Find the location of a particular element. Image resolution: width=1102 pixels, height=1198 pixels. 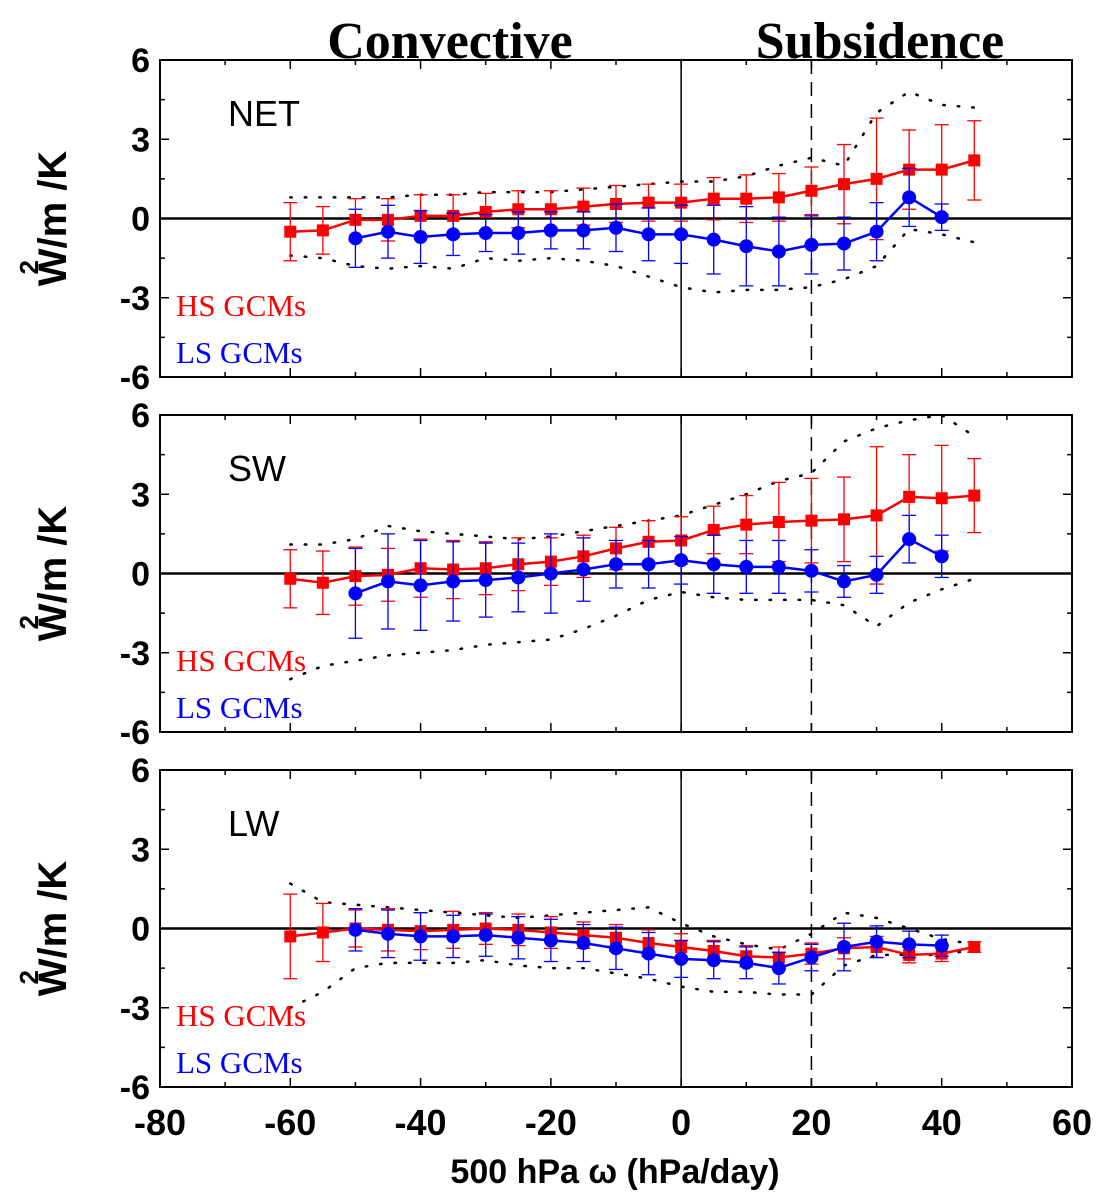

x-tick-label: -40 is located at coordinates (421, 1122).